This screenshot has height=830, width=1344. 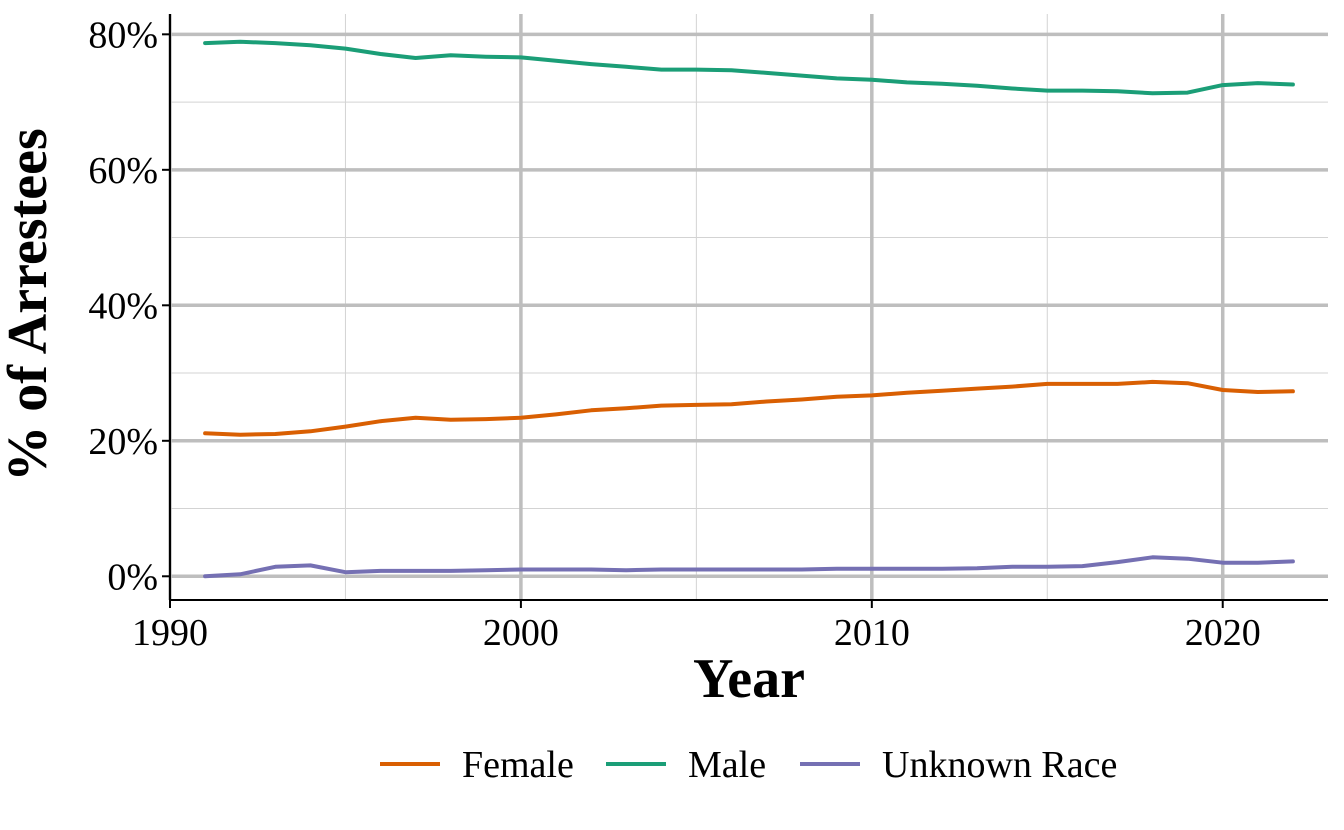 I want to click on y-tick-label: 20%, so click(x=123, y=442).